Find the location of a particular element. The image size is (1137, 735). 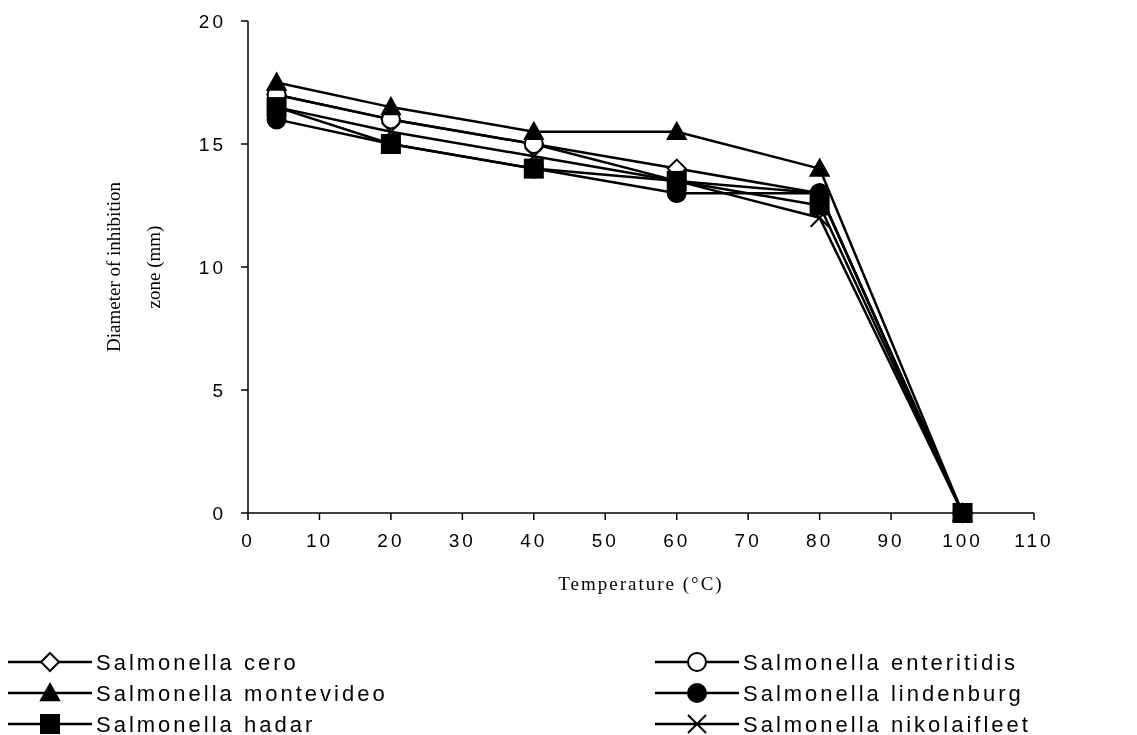

legend-label: Salmonella nikolaifleet is located at coordinates (887, 723).